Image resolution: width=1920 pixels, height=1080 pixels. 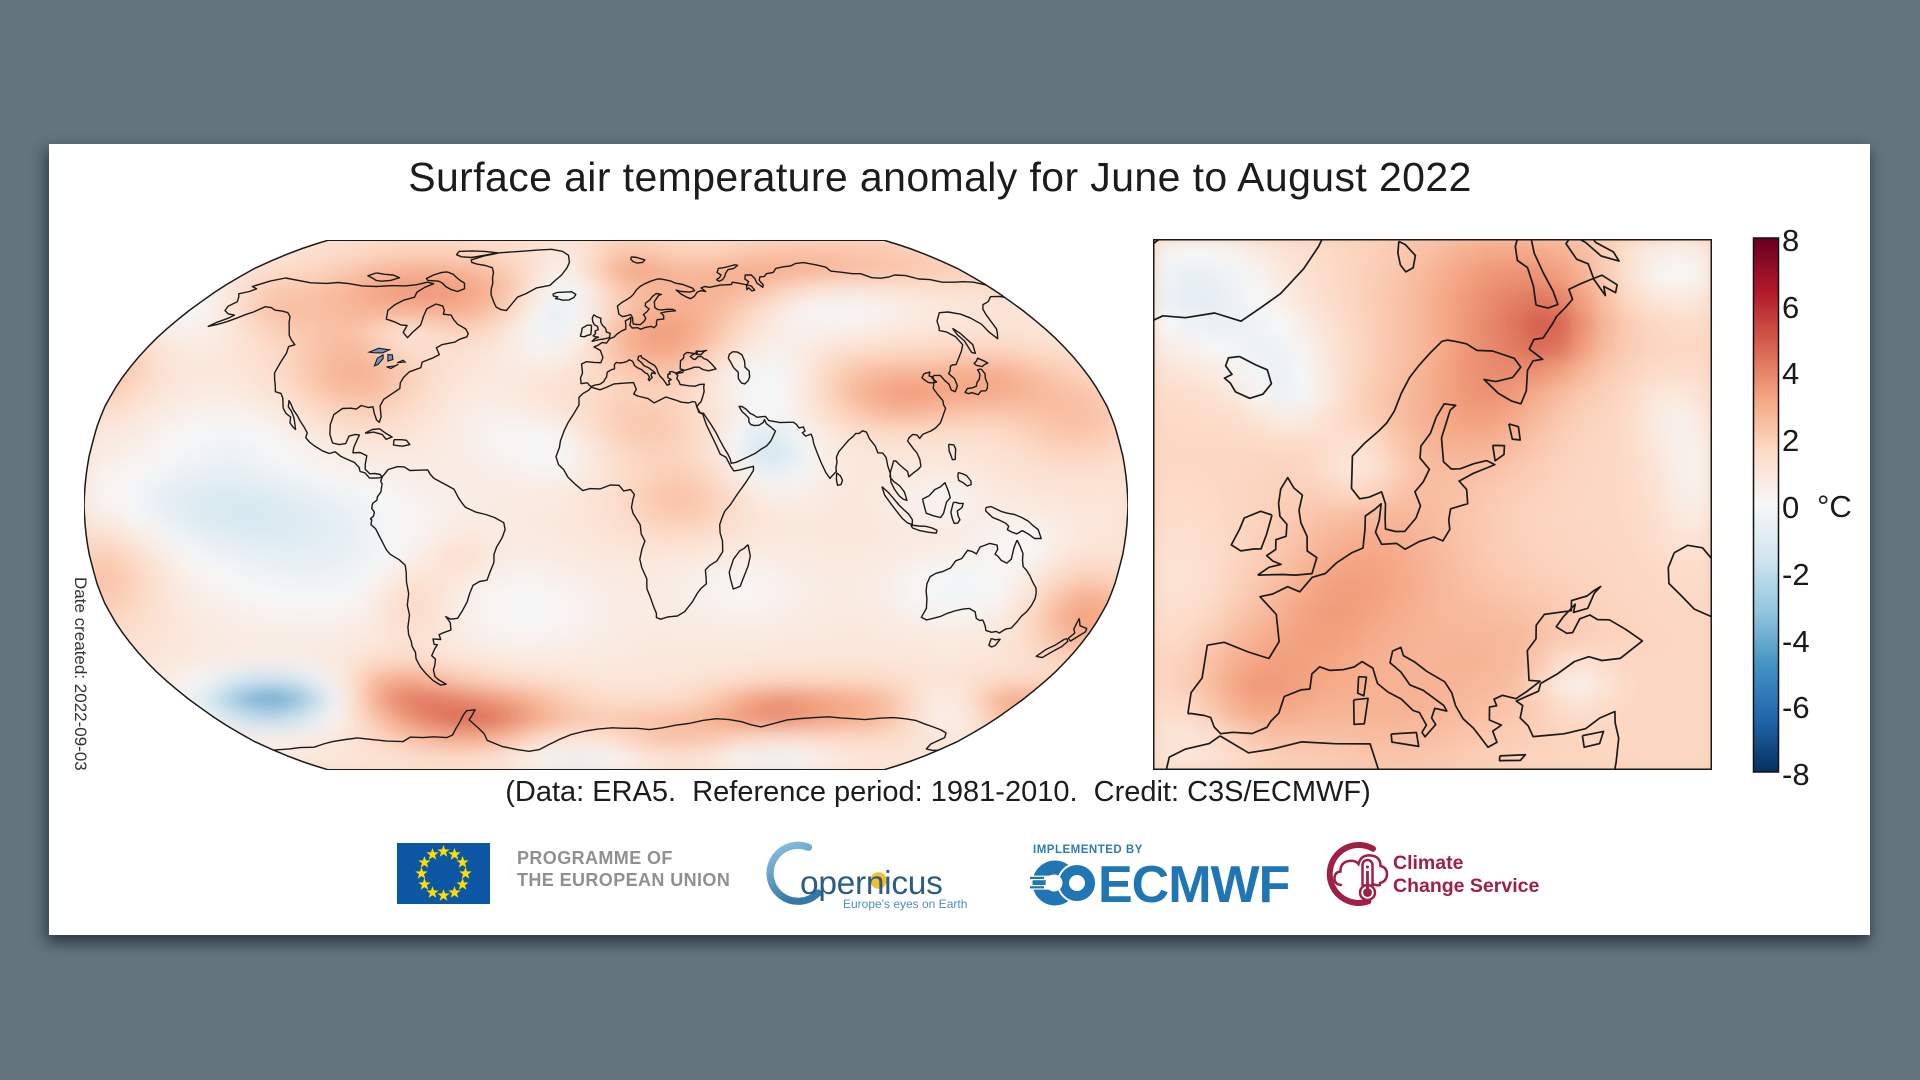 What do you see at coordinates (871, 883) in the screenshot?
I see `svg-text: opernicus` at bounding box center [871, 883].